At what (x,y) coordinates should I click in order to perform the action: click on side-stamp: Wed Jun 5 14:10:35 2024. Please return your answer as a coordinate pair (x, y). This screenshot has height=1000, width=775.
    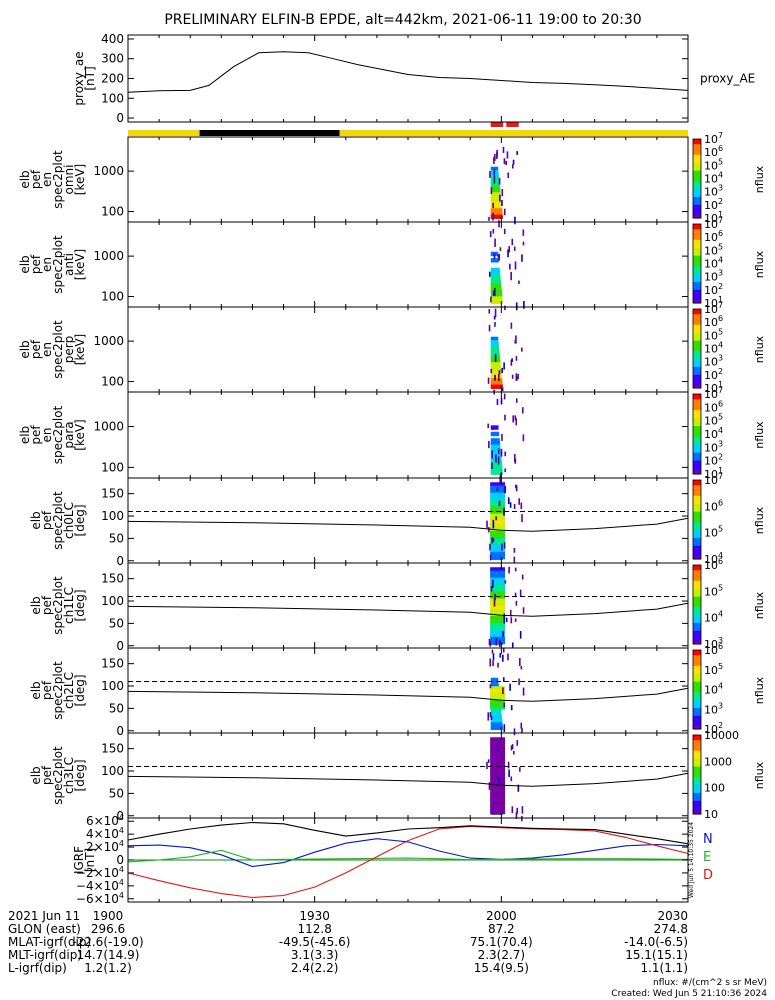
    Looking at the image, I should click on (691, 860).